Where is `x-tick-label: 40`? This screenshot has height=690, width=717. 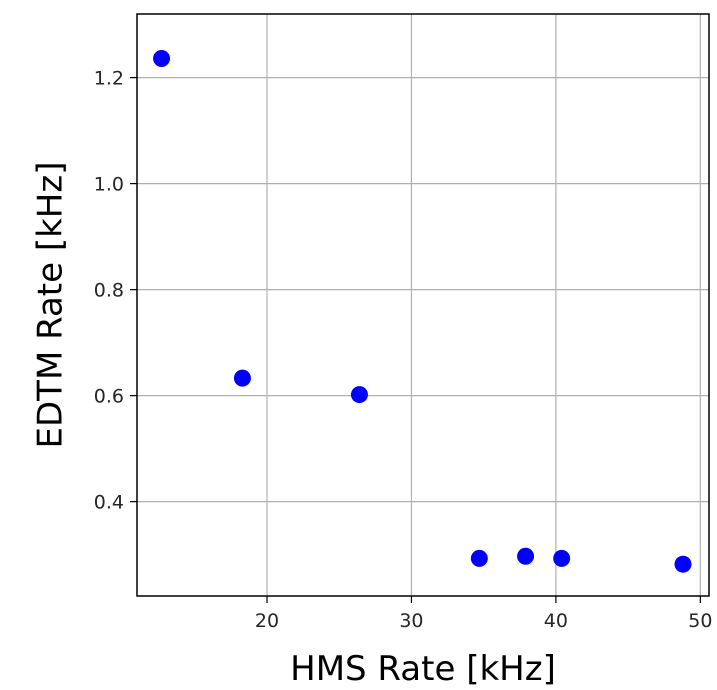 x-tick-label: 40 is located at coordinates (556, 621).